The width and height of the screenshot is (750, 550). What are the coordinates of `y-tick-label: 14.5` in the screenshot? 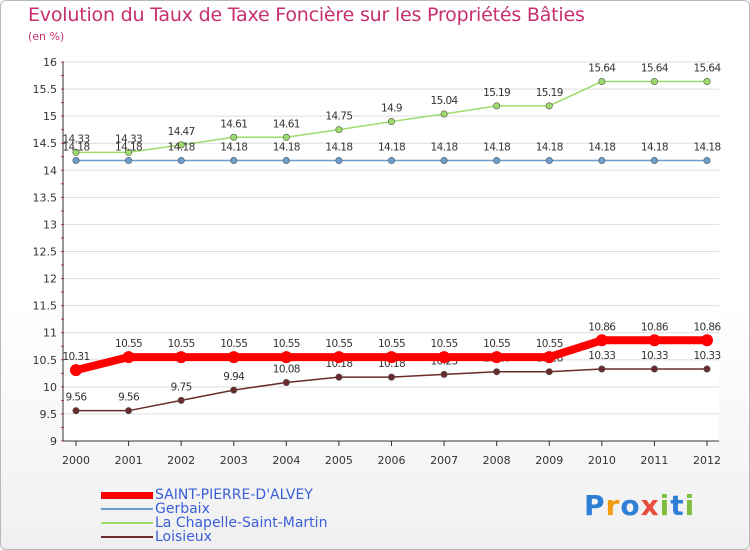 It's located at (45, 143).